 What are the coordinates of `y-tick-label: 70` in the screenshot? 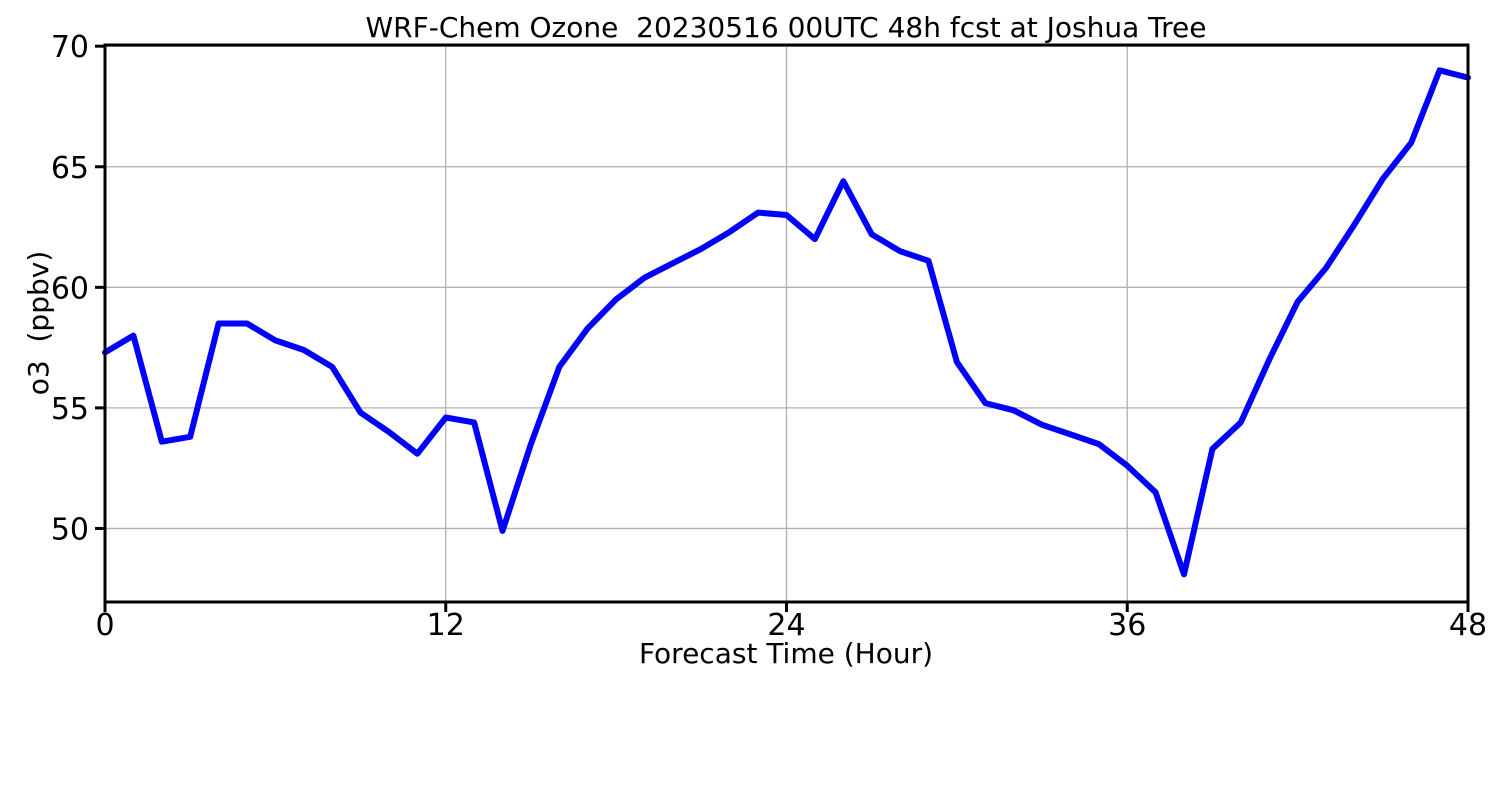 It's located at (70, 47).